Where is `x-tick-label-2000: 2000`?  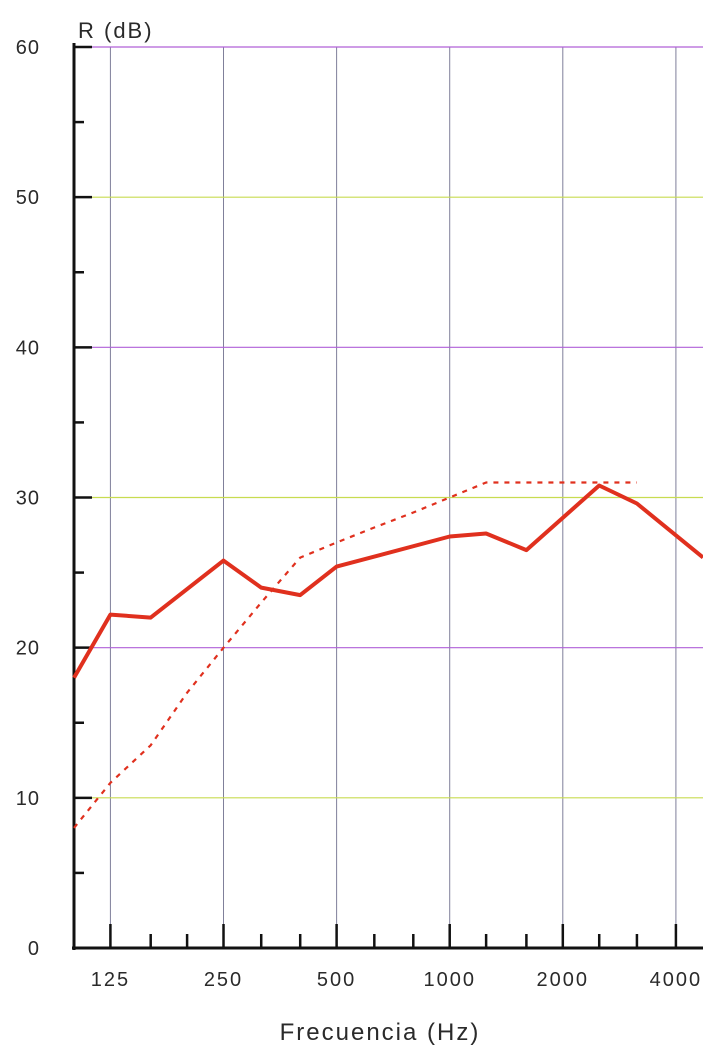
x-tick-label-2000: 2000 is located at coordinates (563, 980).